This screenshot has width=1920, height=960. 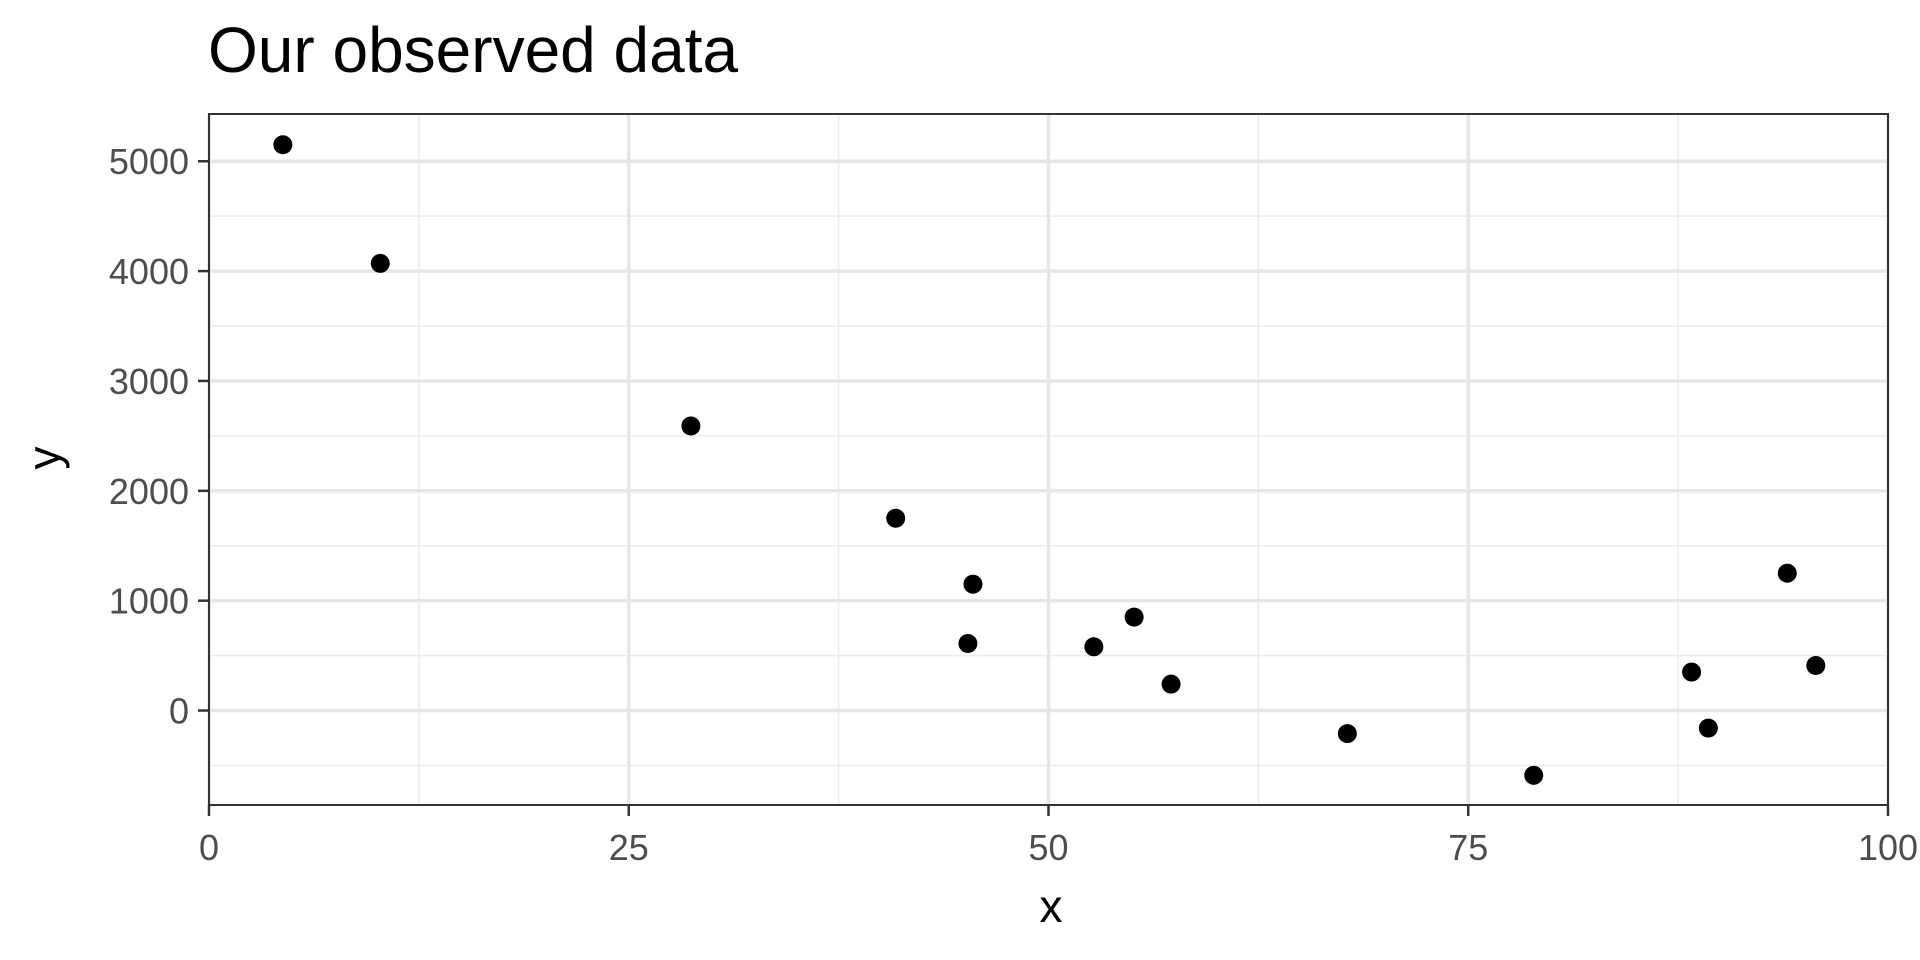 I want to click on y-axis-title: y, so click(x=44, y=458).